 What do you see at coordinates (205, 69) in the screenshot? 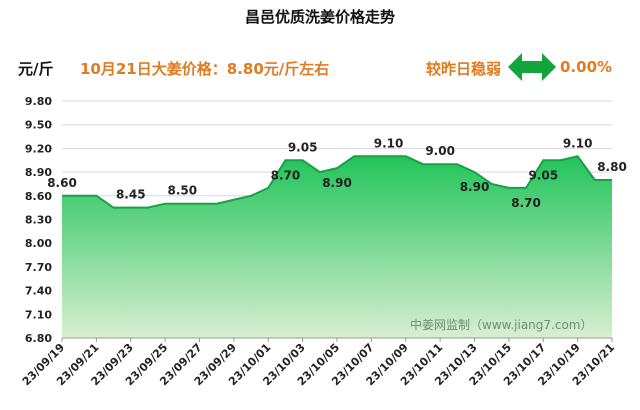
I see `price-headline: 10月21日大姜价格：8.80元/斤左右` at bounding box center [205, 69].